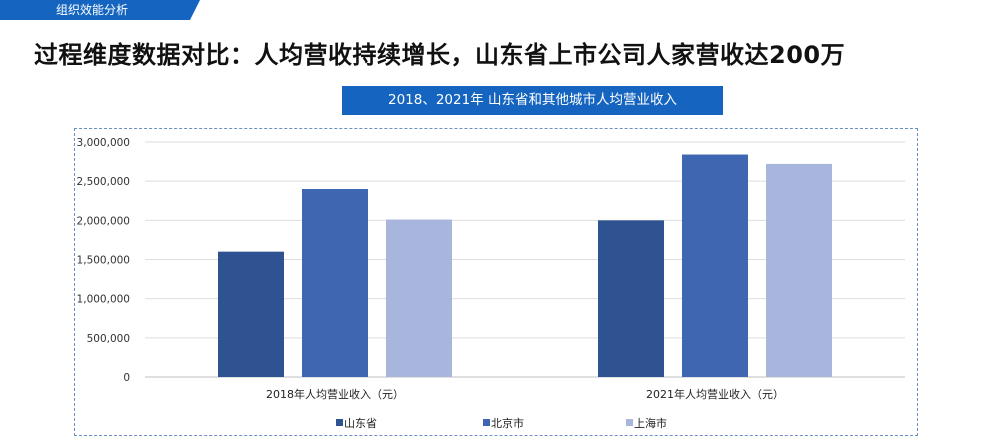  What do you see at coordinates (532, 100) in the screenshot?
I see `chart-caption: 2018、2021年 山东省和其他城市人均营业收入` at bounding box center [532, 100].